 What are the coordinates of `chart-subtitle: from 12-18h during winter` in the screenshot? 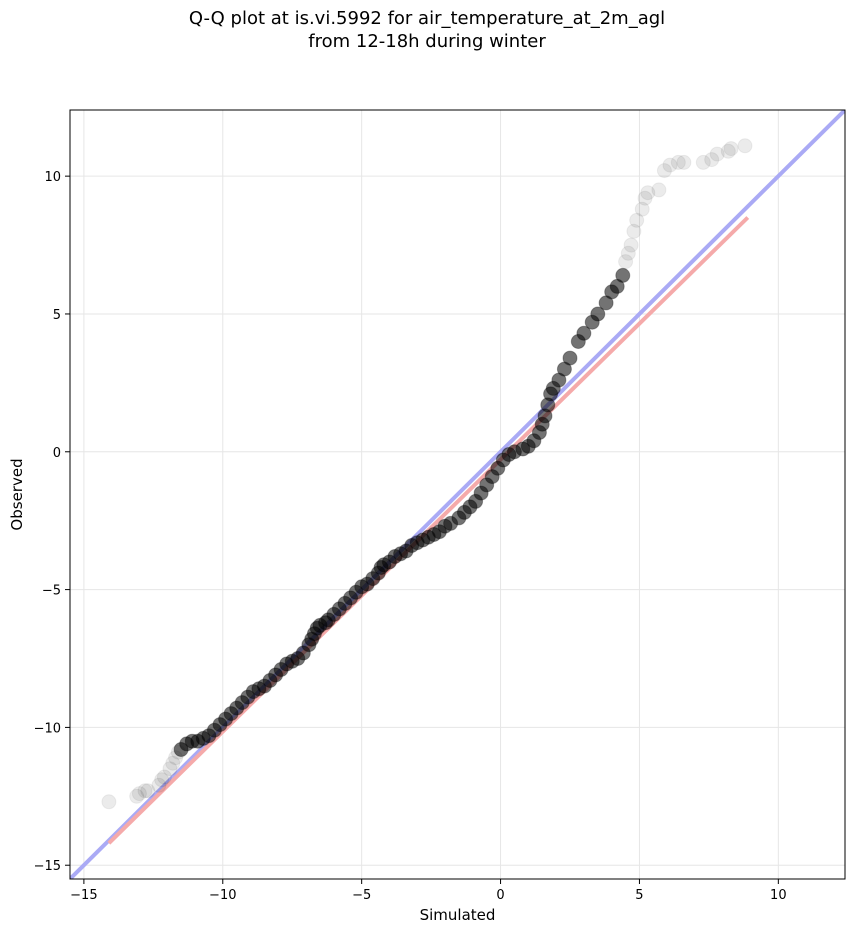 It's located at (427, 41).